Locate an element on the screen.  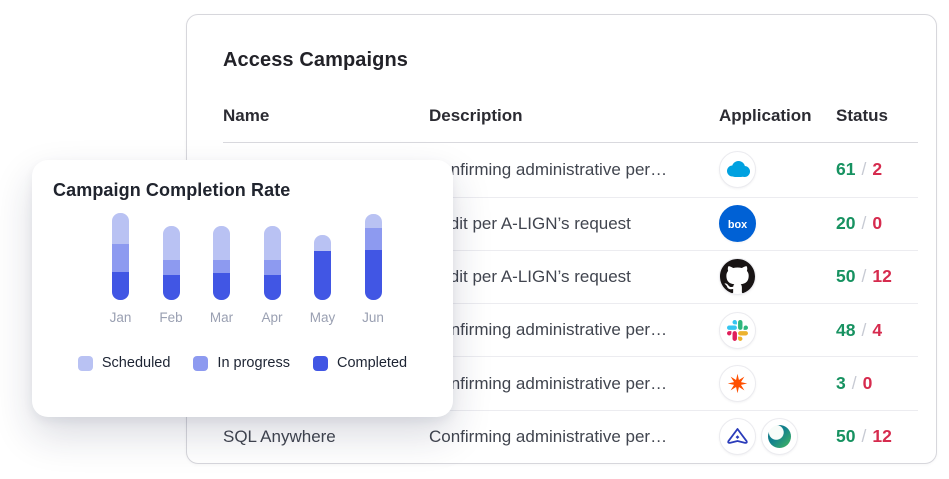
row-applications: box is located at coordinates (777, 224).